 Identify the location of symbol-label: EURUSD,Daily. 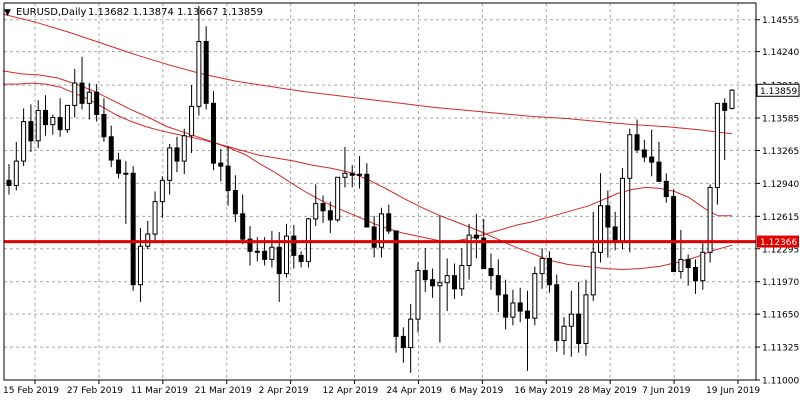
(51, 12).